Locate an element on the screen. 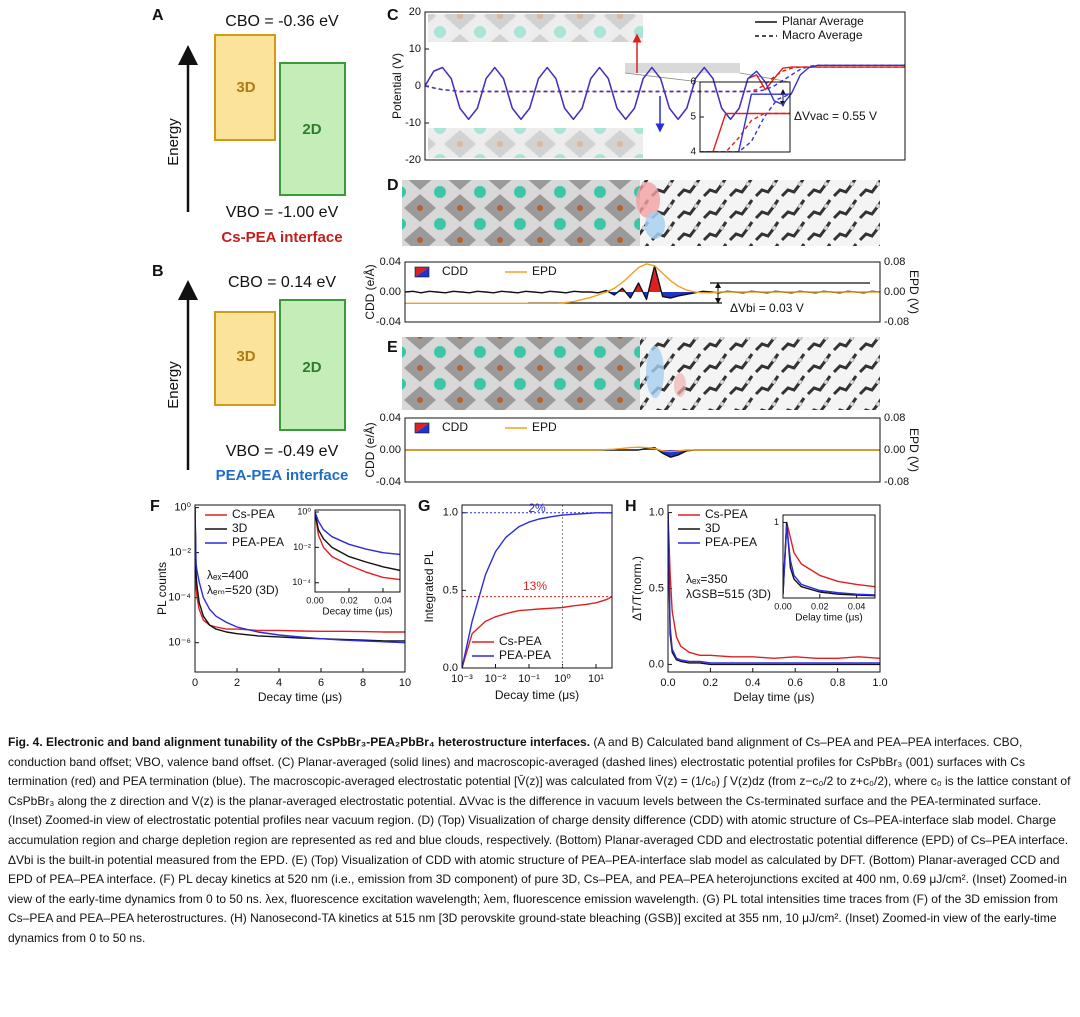  x-tick-label: 6 is located at coordinates (321, 683).